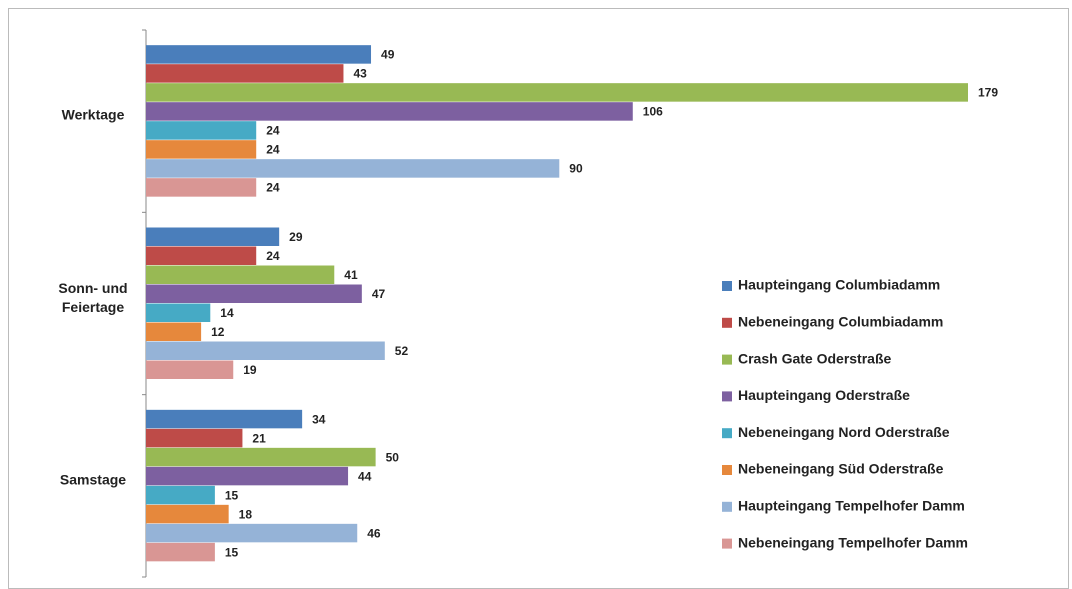 This screenshot has width=1072, height=589. Describe the element at coordinates (844, 432) in the screenshot. I see `legend-label: Nebeneingang Nord Oderstraße` at that location.